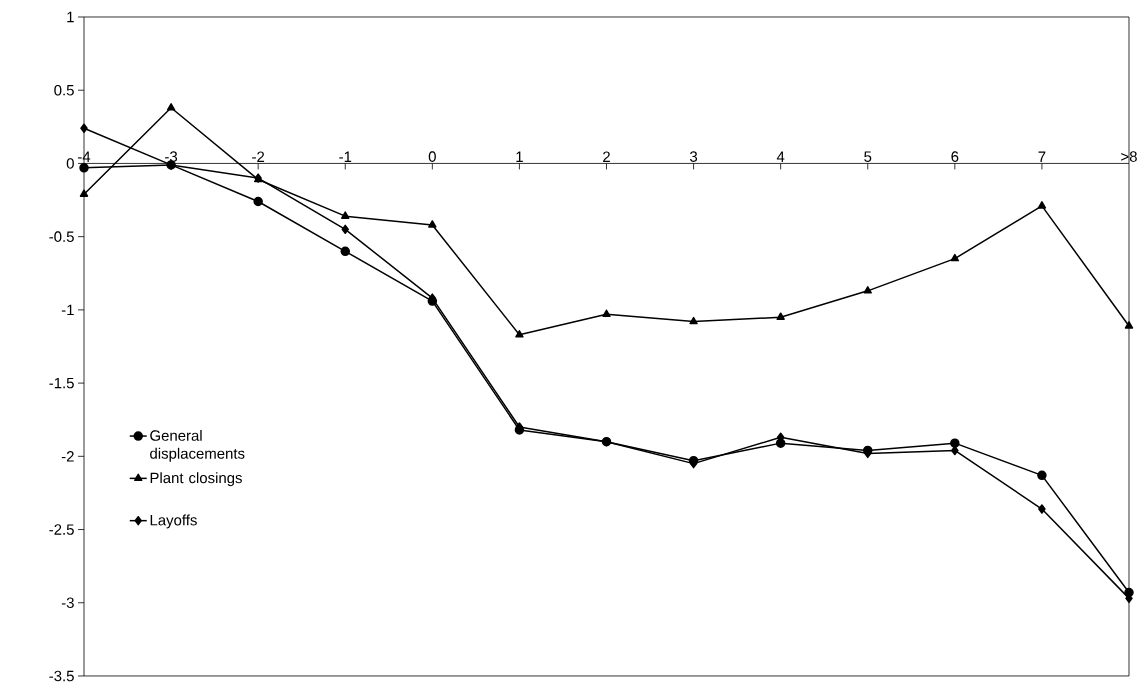 This screenshot has width=1143, height=691. What do you see at coordinates (173, 521) in the screenshot?
I see `legend-label: Layoffs` at bounding box center [173, 521].